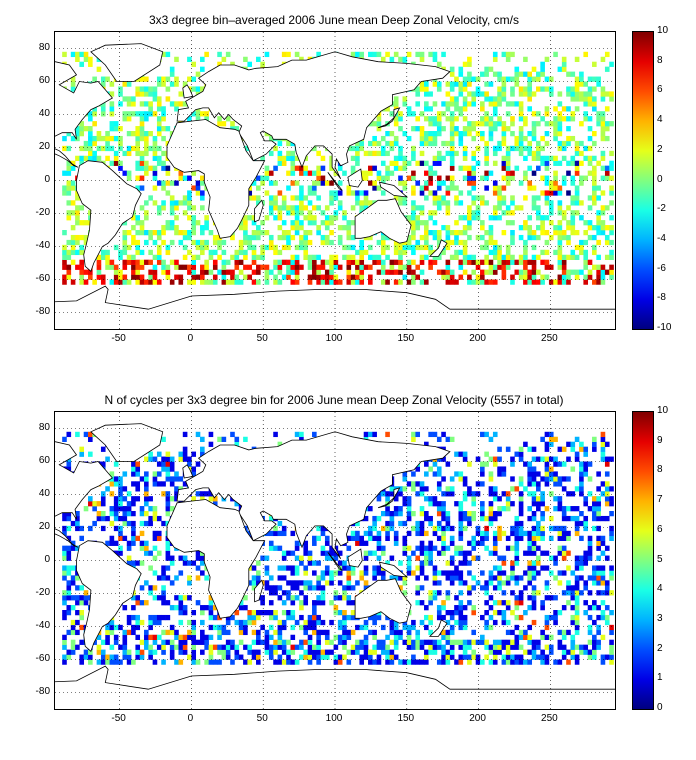 The width and height of the screenshot is (696, 760). I want to click on top-colorbar, so click(643, 180).